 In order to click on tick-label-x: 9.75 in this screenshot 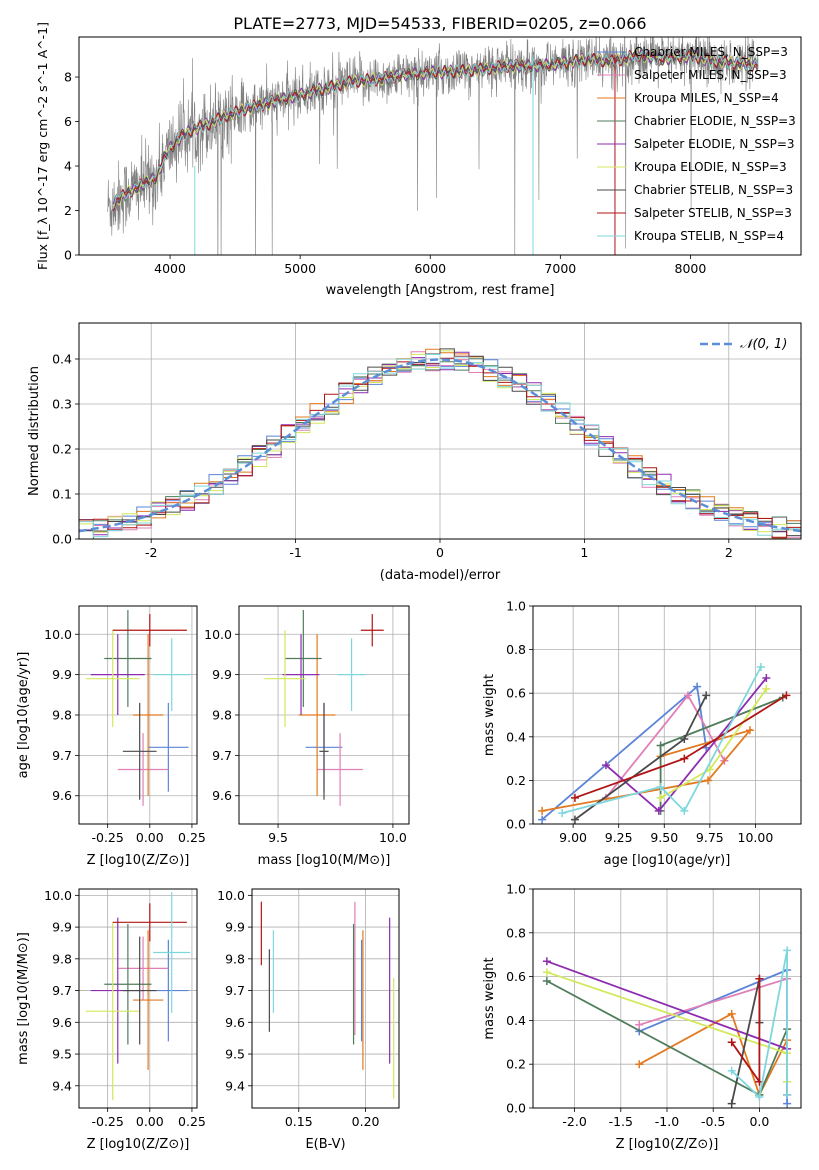, I will do `click(710, 837)`.